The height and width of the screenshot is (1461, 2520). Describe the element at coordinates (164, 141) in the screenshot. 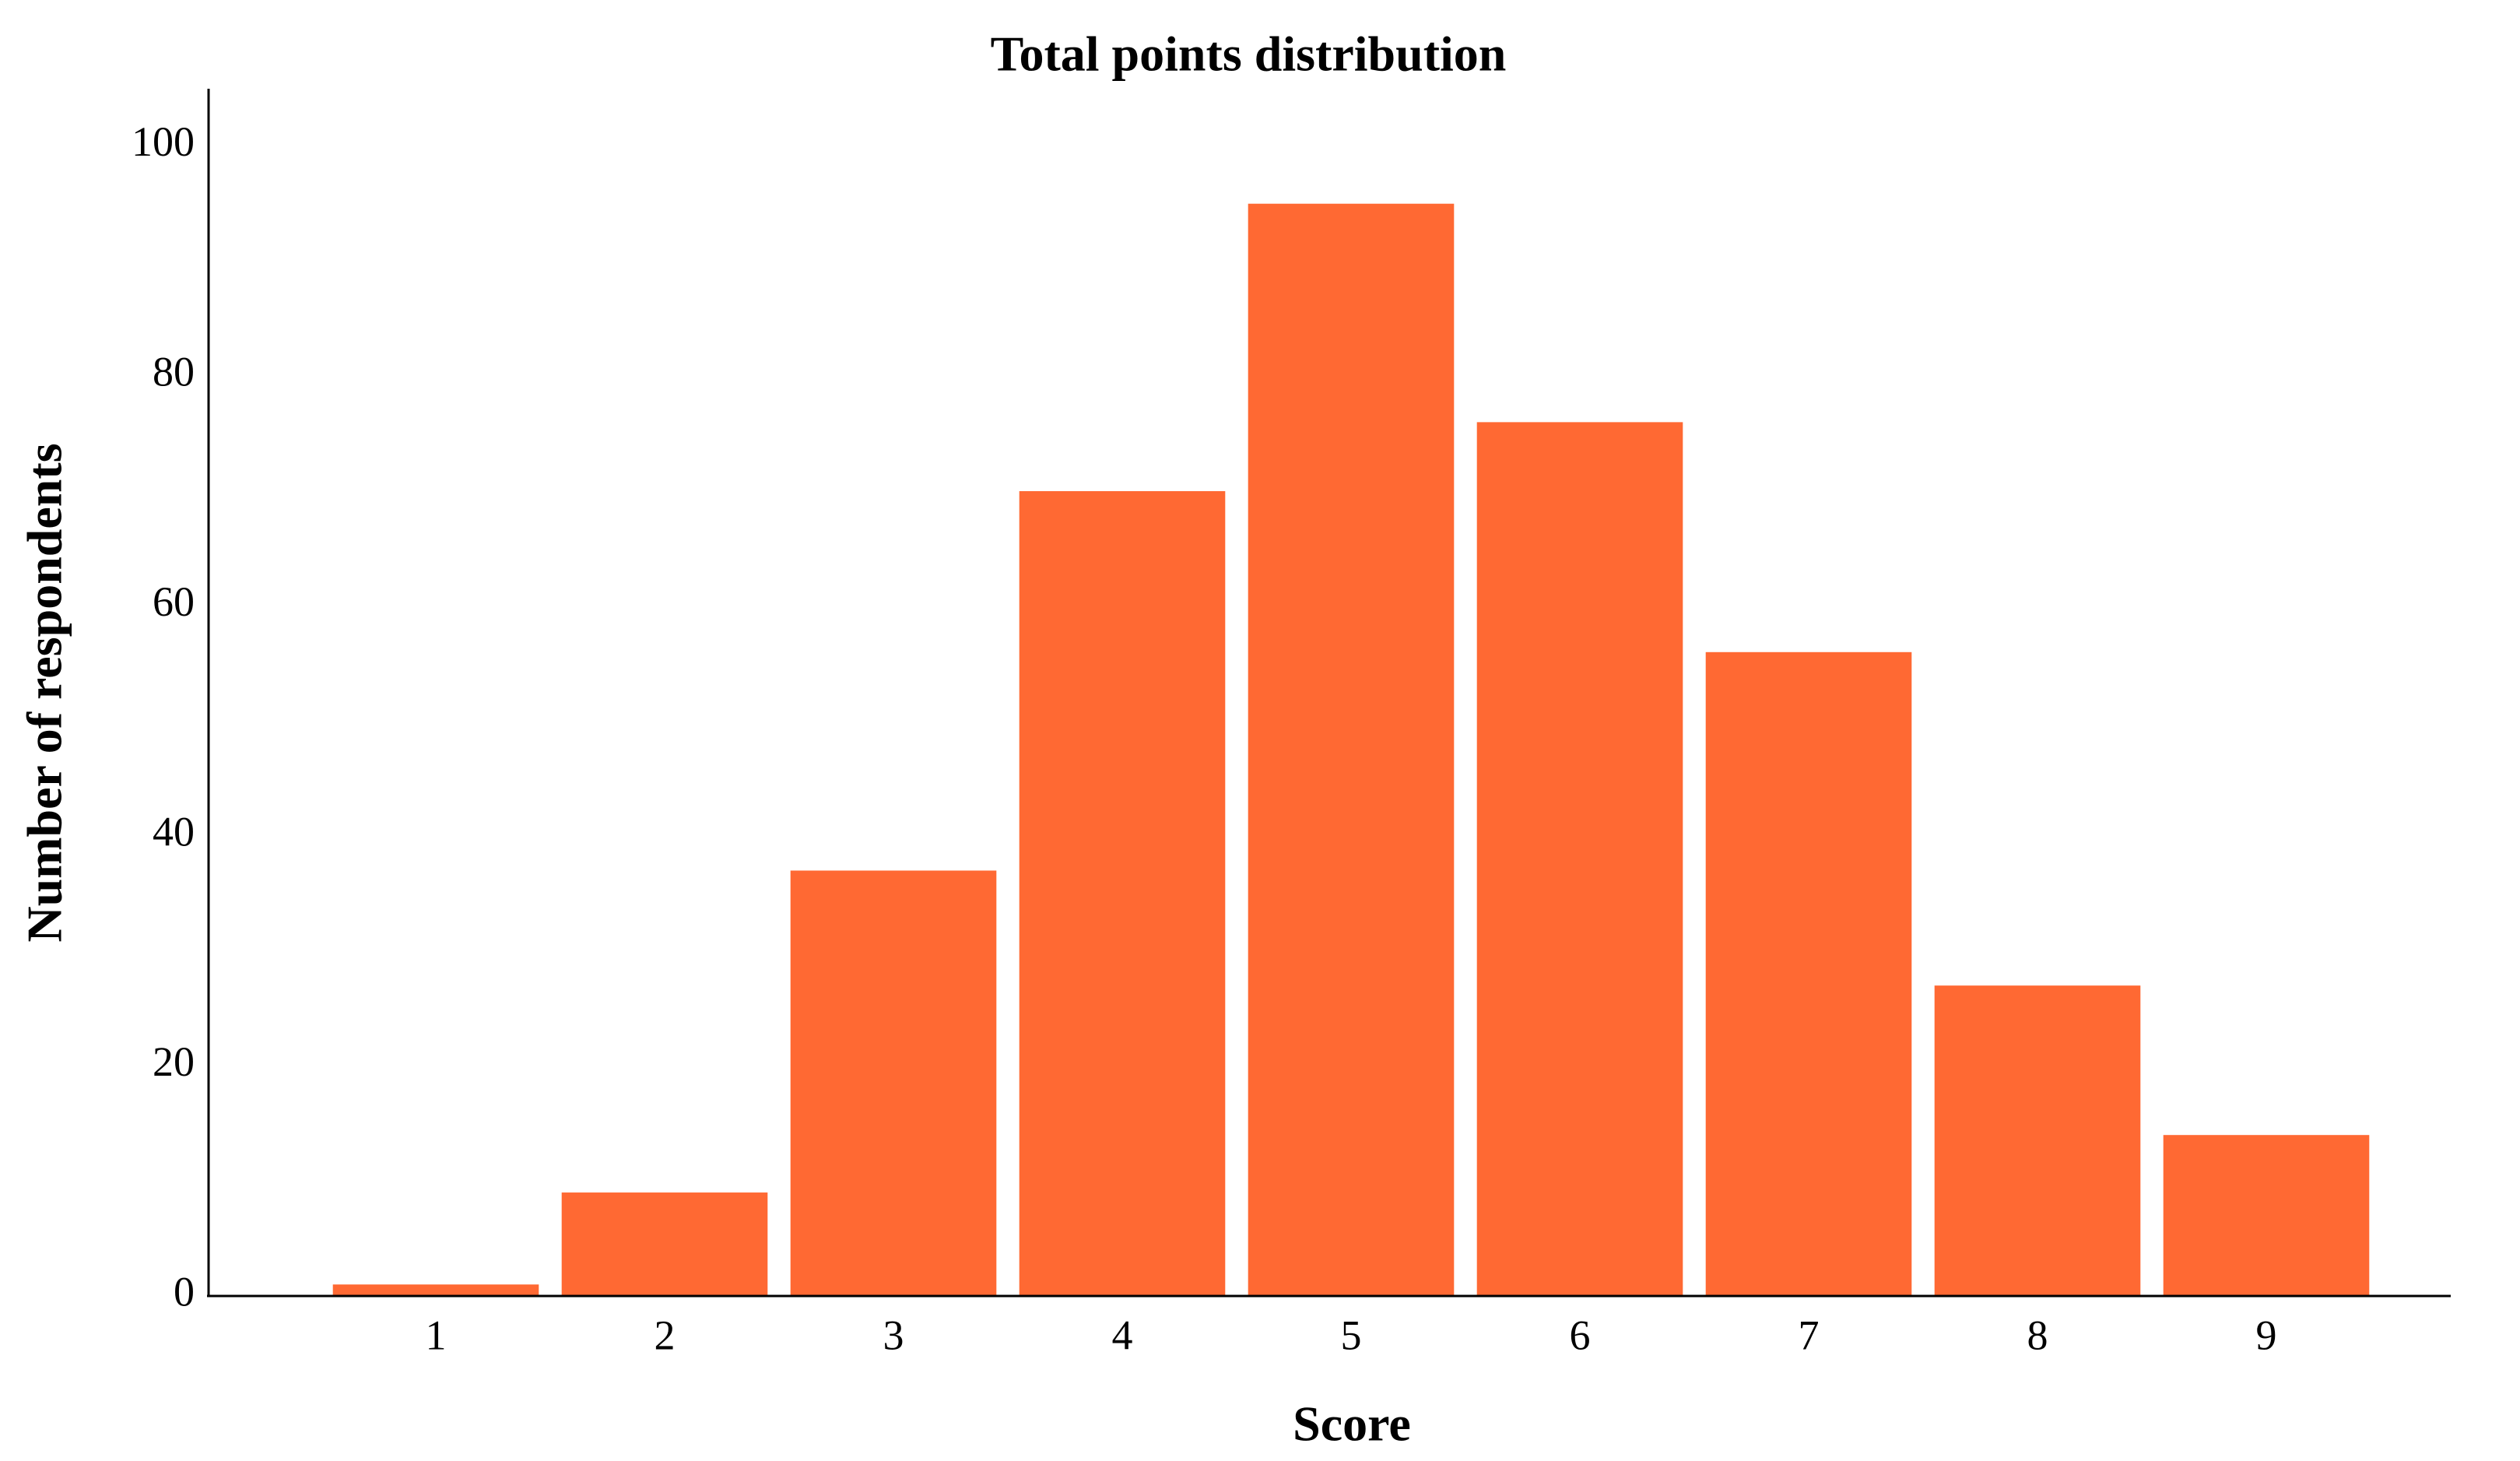

I see `y-tick-label: 100` at that location.